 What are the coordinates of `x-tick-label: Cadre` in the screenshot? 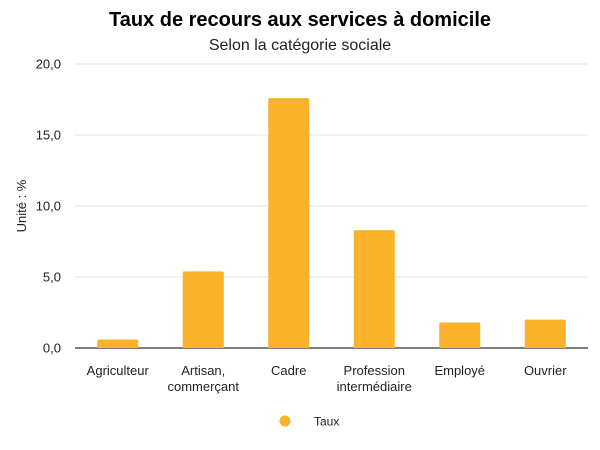 It's located at (288, 370).